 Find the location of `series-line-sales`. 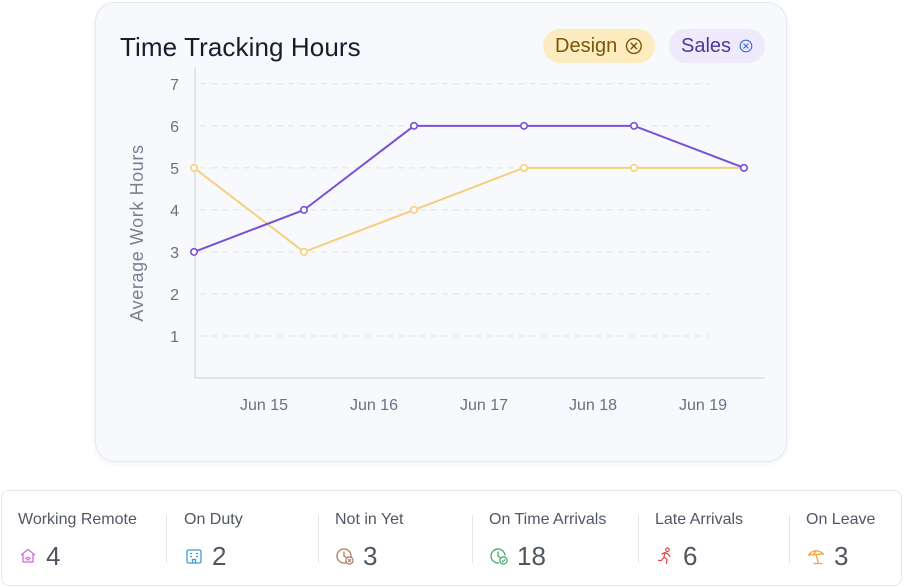

series-line-sales is located at coordinates (469, 188).